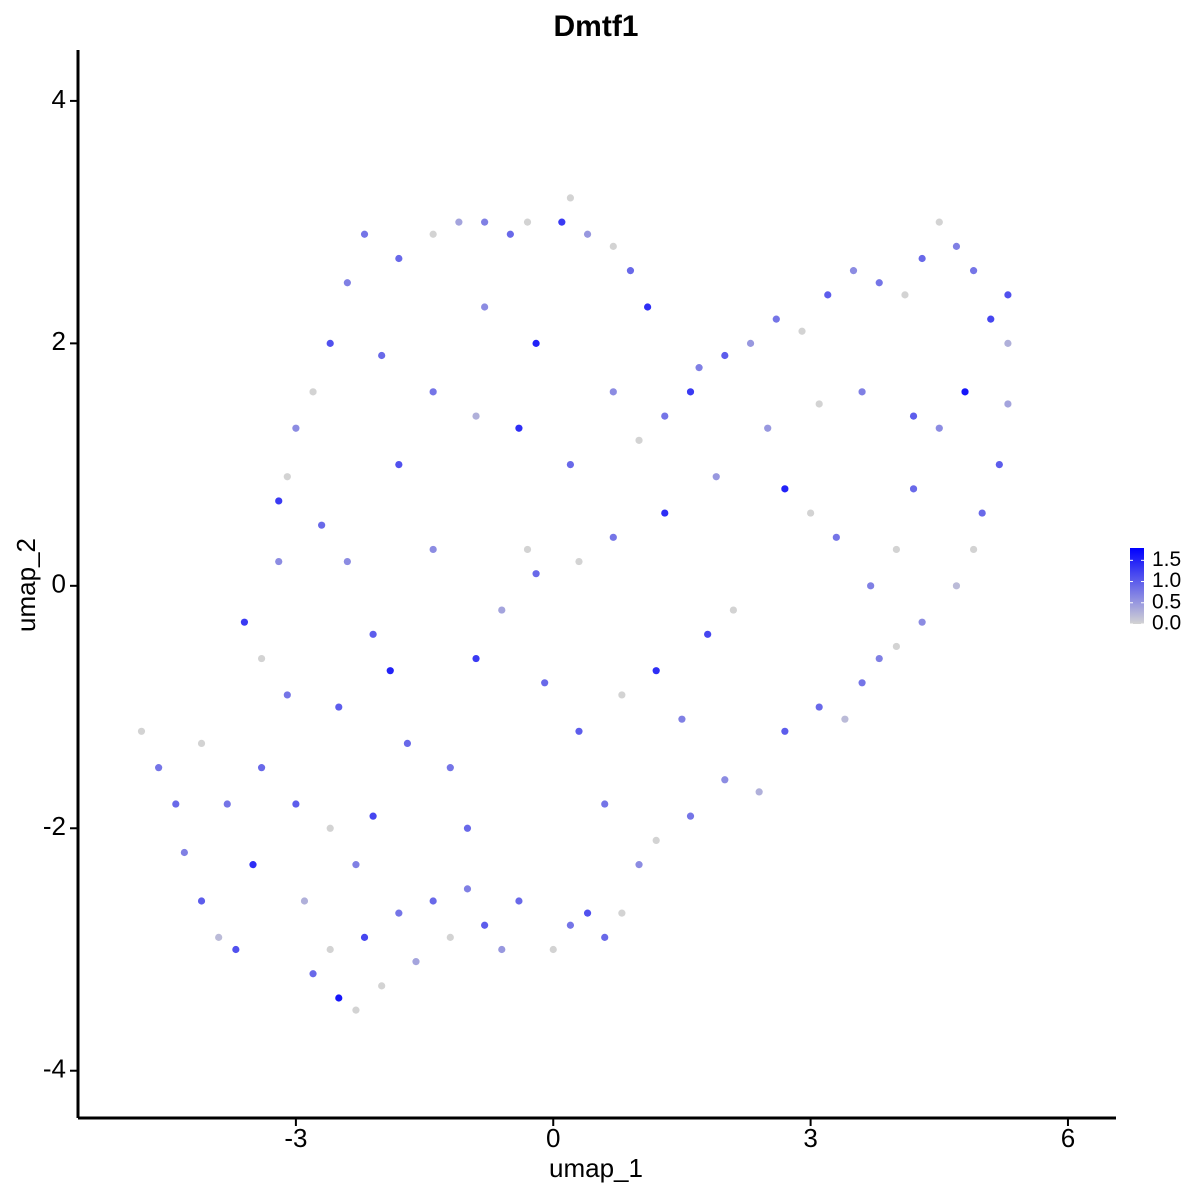 Image resolution: width=1200 pixels, height=1200 pixels. What do you see at coordinates (295, 1138) in the screenshot?
I see `x-tick-label: -3` at bounding box center [295, 1138].